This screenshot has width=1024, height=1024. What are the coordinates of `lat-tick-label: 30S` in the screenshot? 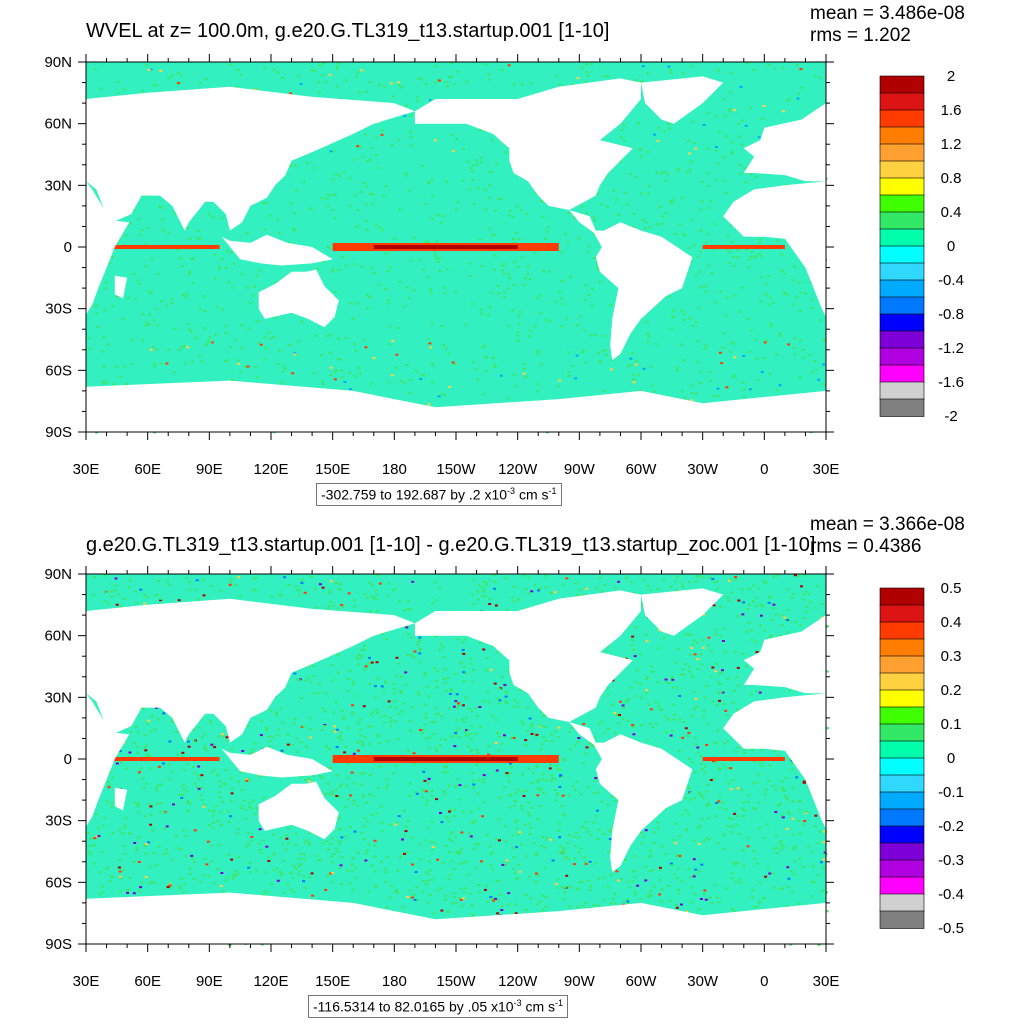 It's located at (58, 309).